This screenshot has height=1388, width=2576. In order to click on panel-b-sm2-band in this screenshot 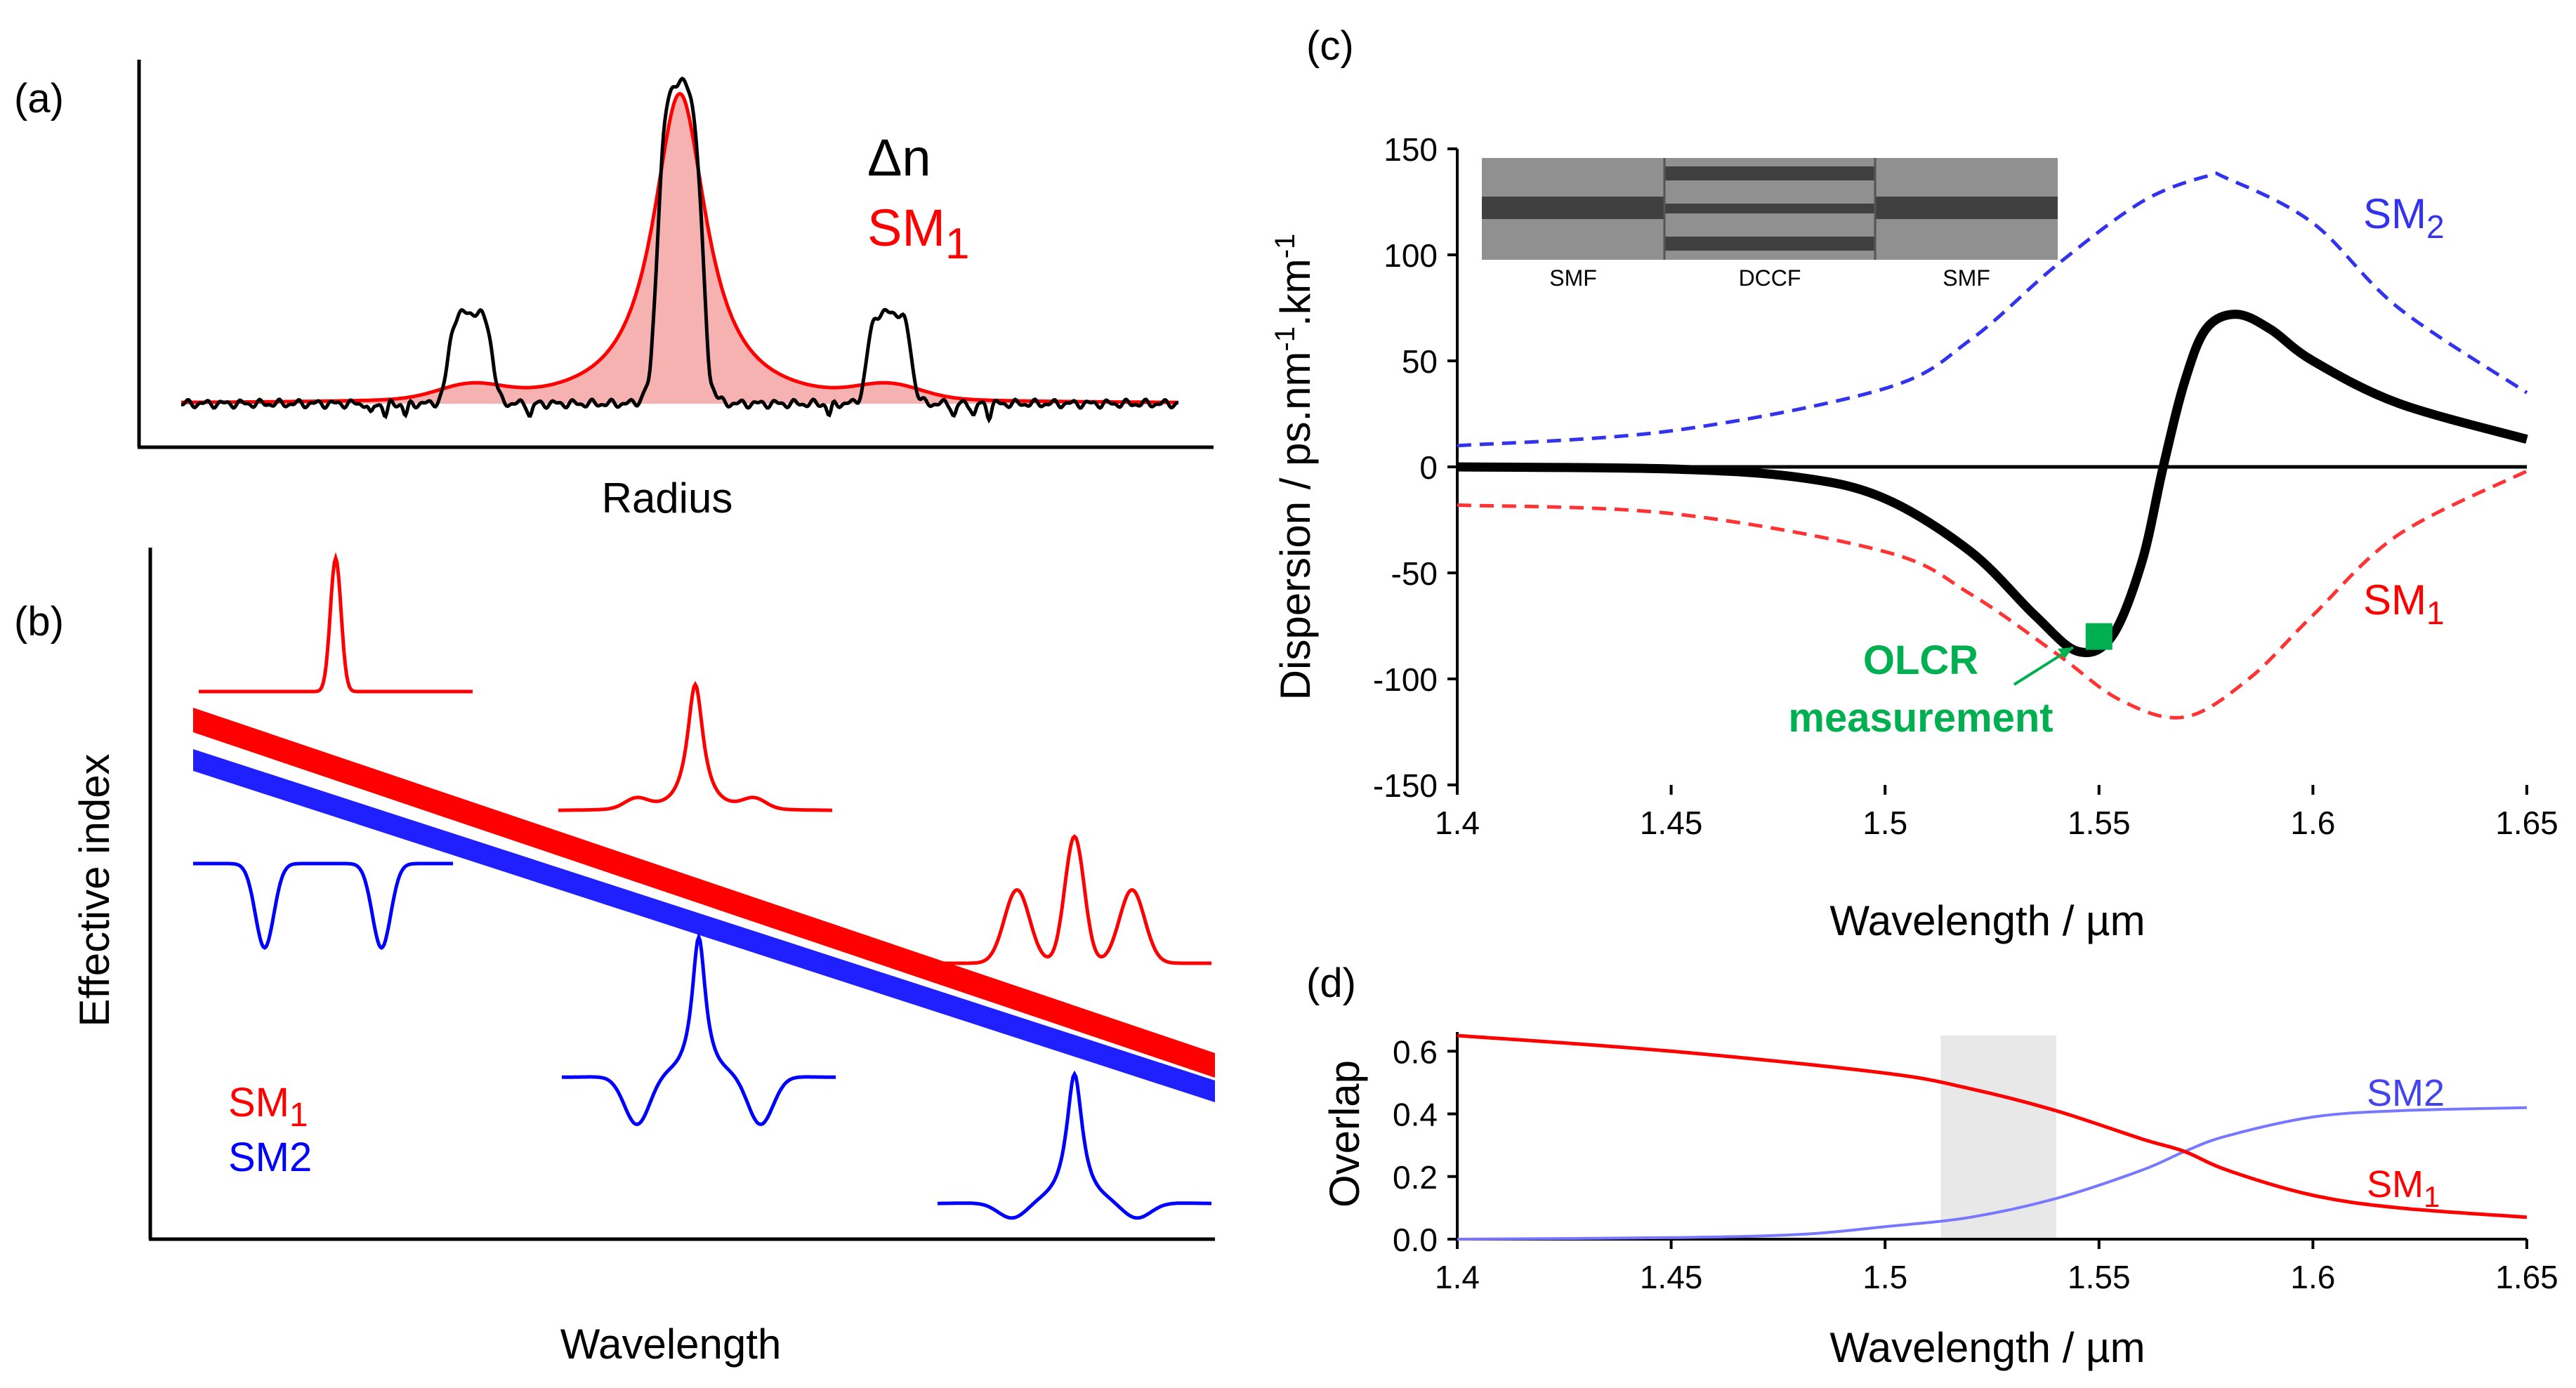, I will do `click(704, 925)`.